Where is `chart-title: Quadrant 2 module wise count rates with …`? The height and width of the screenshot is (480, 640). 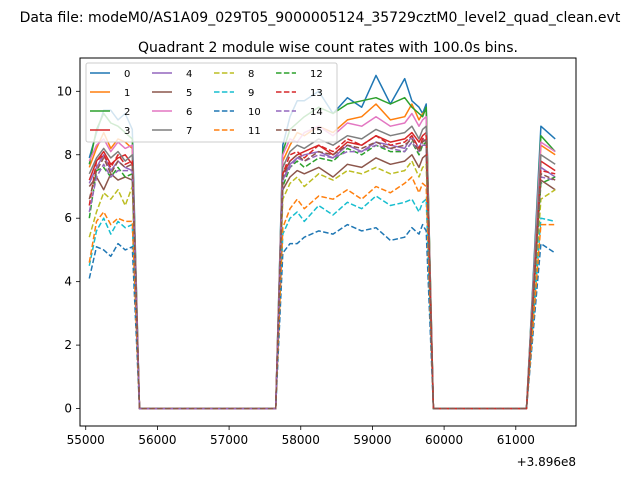 chart-title: Quadrant 2 module wise count rates with … is located at coordinates (328, 48).